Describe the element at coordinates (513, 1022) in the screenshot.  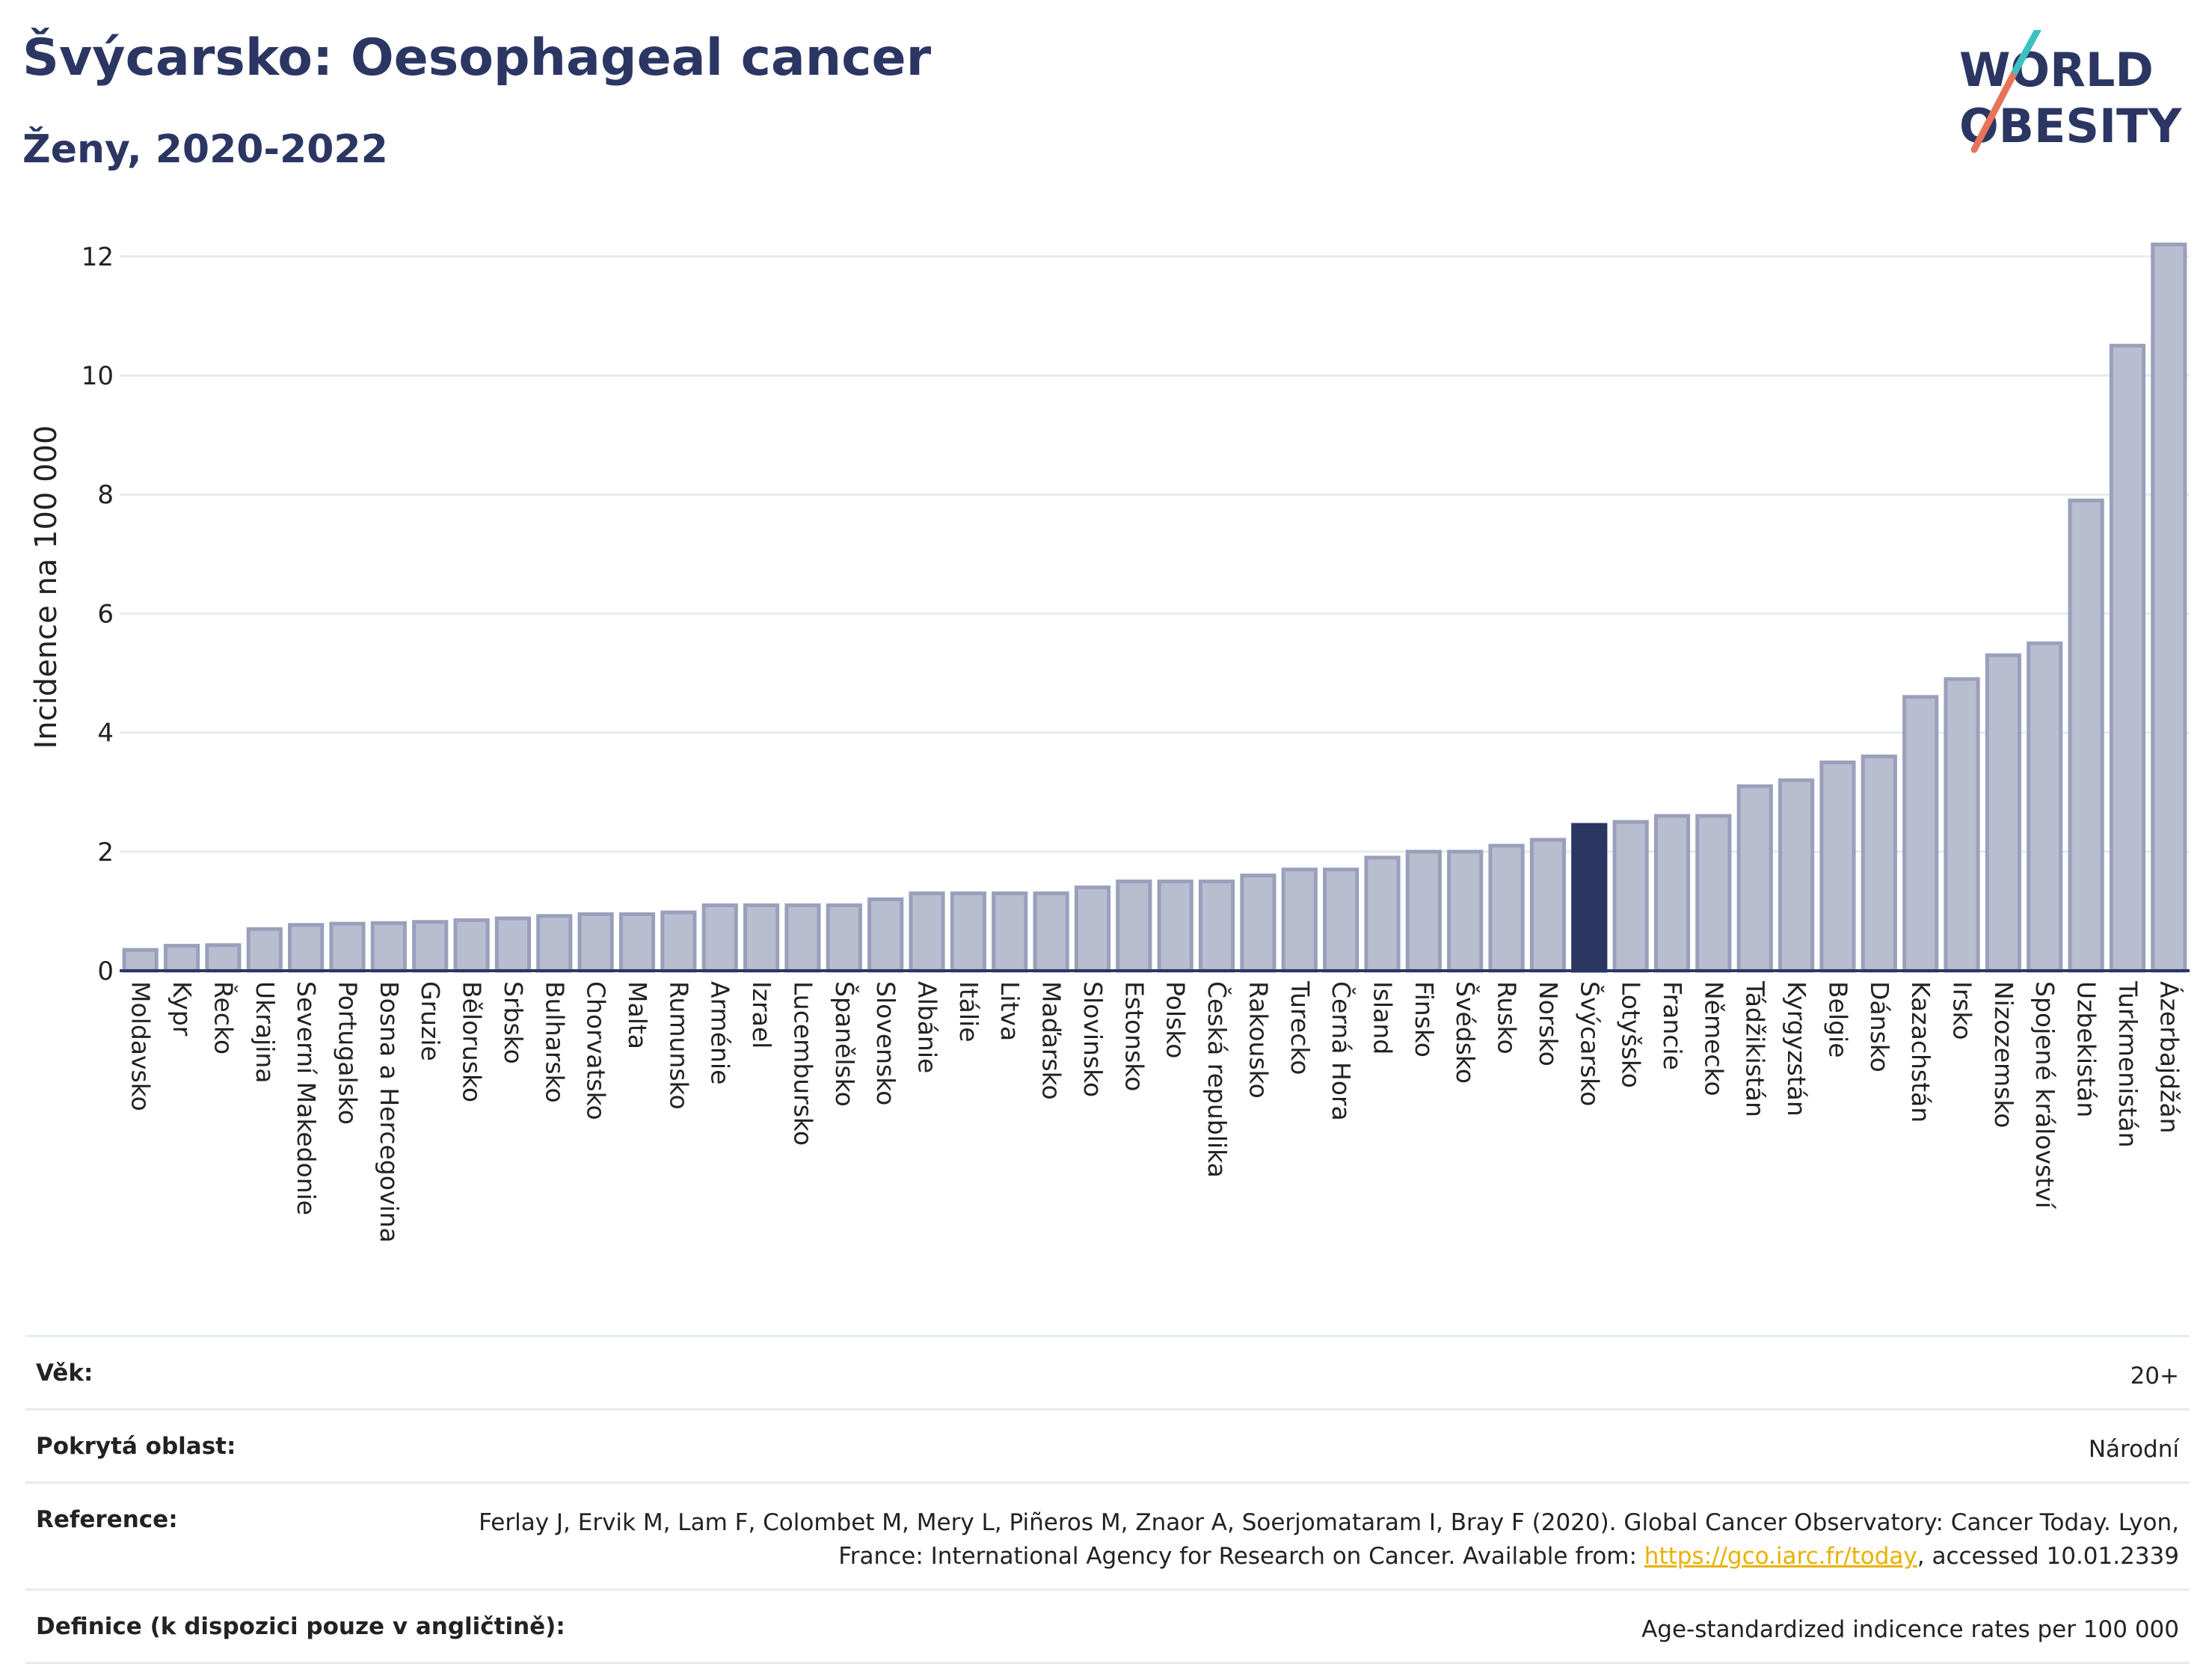
I see `x-tick-label: Srbsko` at that location.